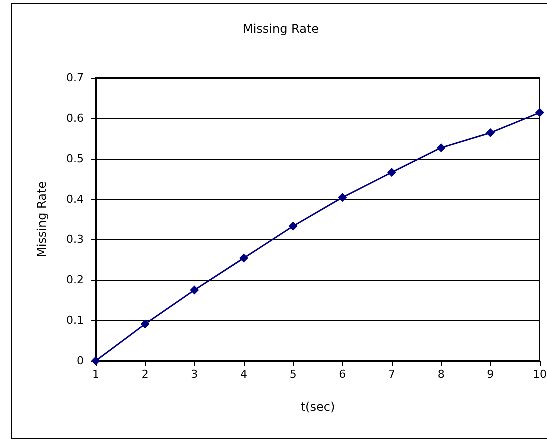 This screenshot has width=547, height=441. What do you see at coordinates (441, 374) in the screenshot?
I see `x-tick-label: 8` at bounding box center [441, 374].